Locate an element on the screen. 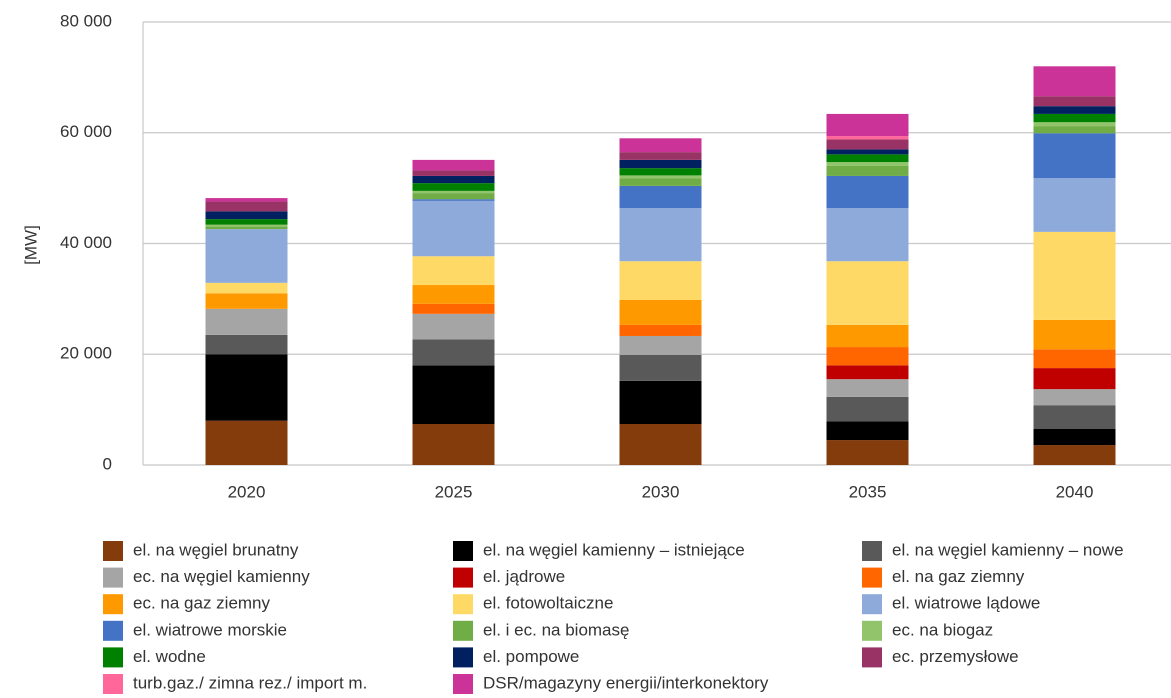  y-tick-label: 80 000 is located at coordinates (86, 20).